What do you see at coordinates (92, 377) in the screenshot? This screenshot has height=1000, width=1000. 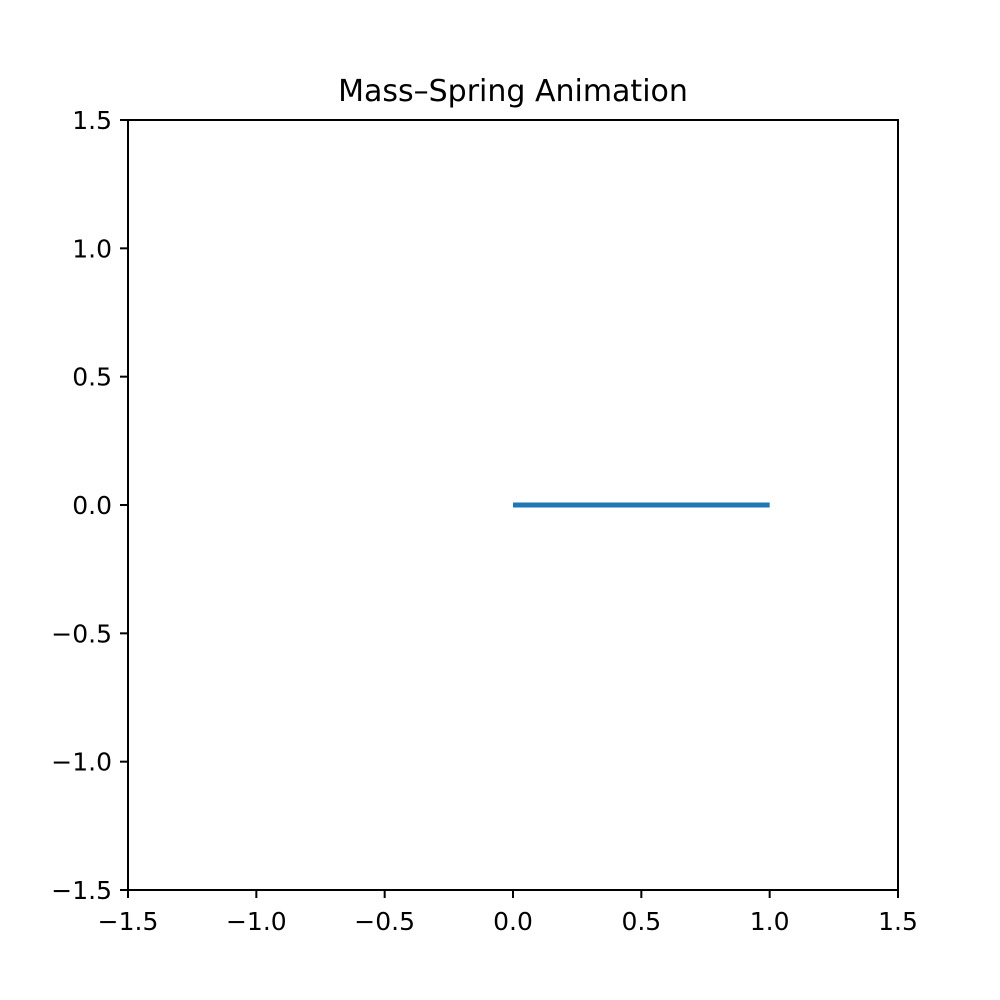 I see `y-tick-label: 0.5` at bounding box center [92, 377].